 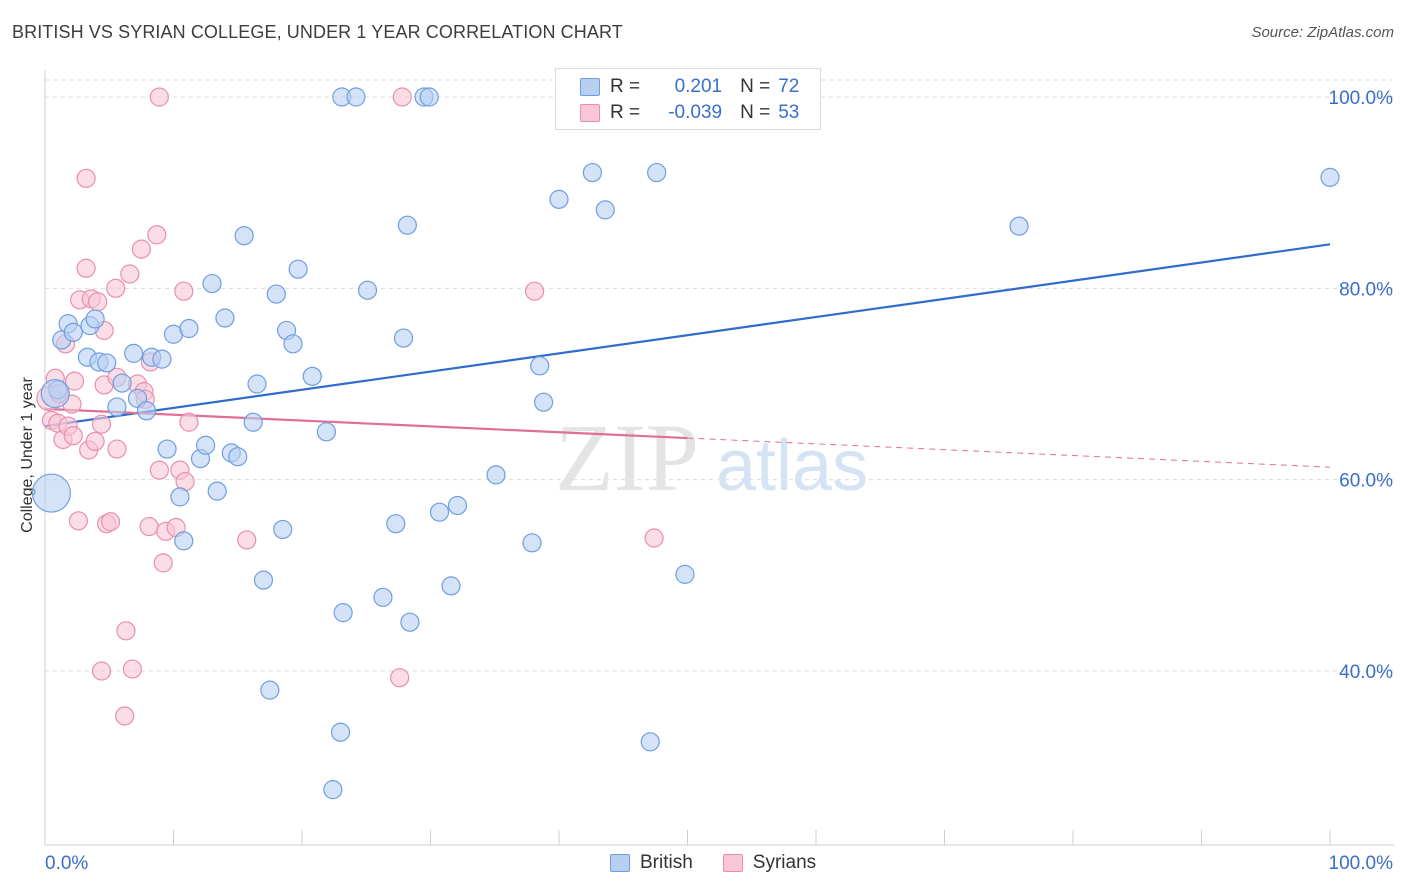 I want to click on series-legend: British Syrians, so click(x=728, y=863).